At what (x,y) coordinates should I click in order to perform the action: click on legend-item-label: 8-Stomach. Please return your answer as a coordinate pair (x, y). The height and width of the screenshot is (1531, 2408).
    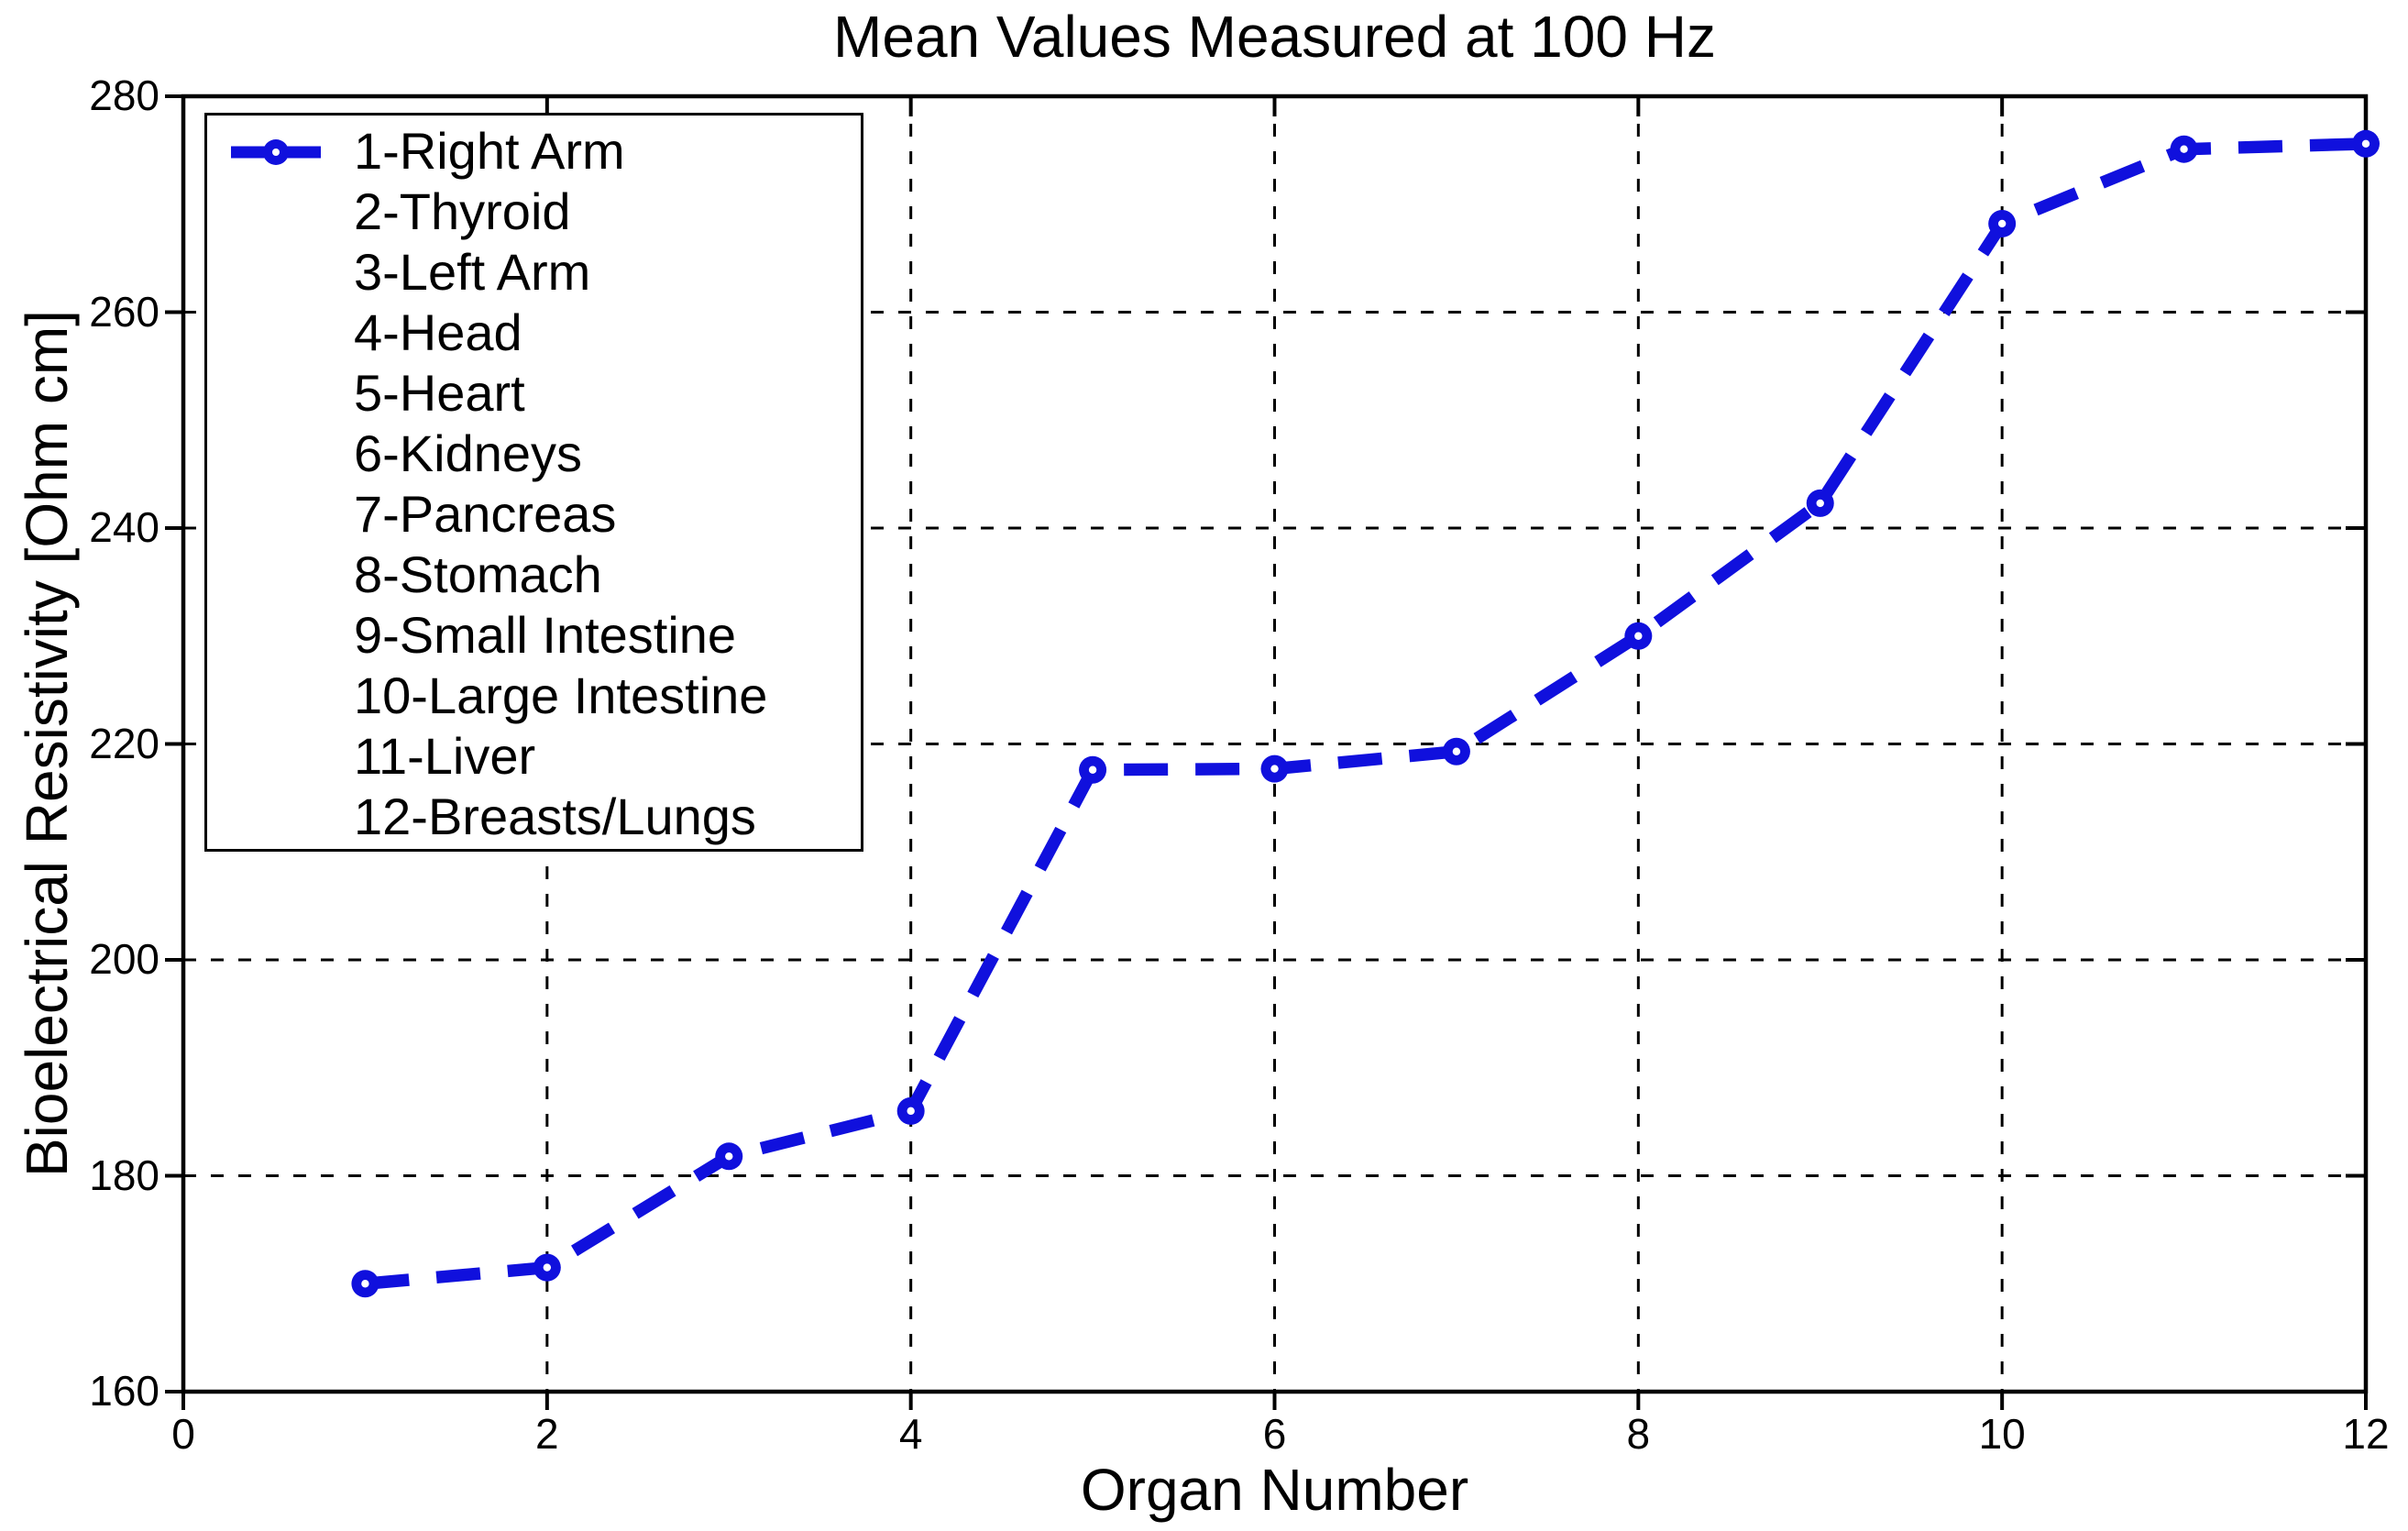
    Looking at the image, I should click on (478, 574).